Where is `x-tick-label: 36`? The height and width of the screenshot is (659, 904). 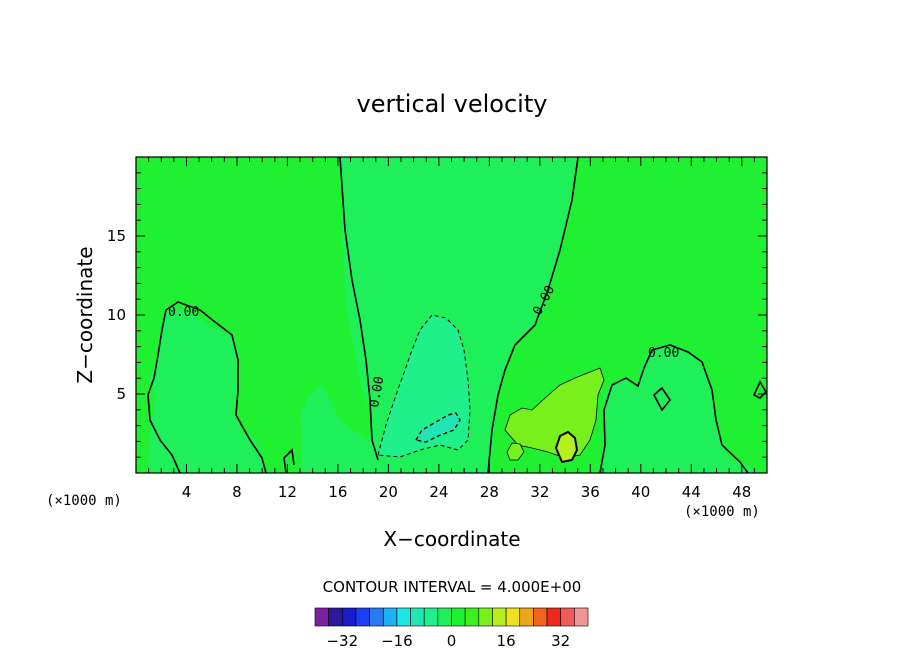 x-tick-label: 36 is located at coordinates (590, 492).